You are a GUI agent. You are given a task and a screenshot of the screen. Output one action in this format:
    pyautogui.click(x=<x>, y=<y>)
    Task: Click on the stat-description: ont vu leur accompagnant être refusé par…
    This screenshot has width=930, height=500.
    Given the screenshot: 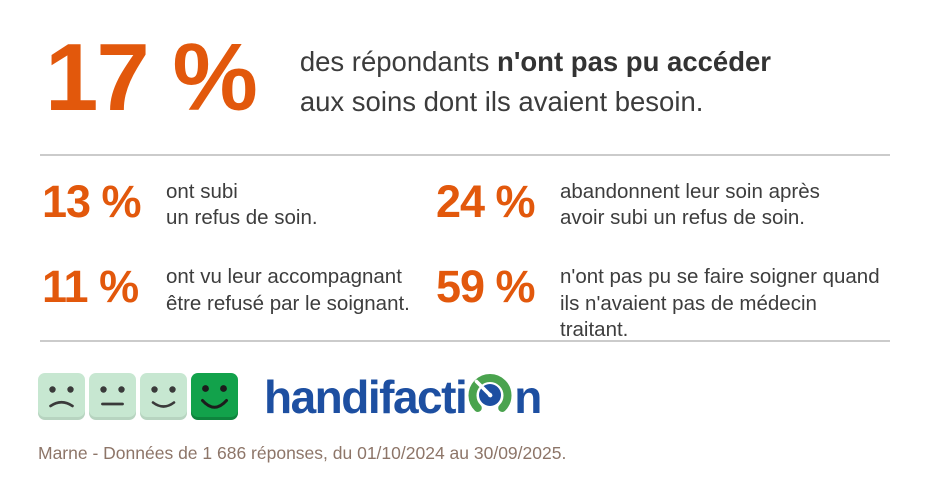 What is the action you would take?
    pyautogui.click(x=288, y=288)
    